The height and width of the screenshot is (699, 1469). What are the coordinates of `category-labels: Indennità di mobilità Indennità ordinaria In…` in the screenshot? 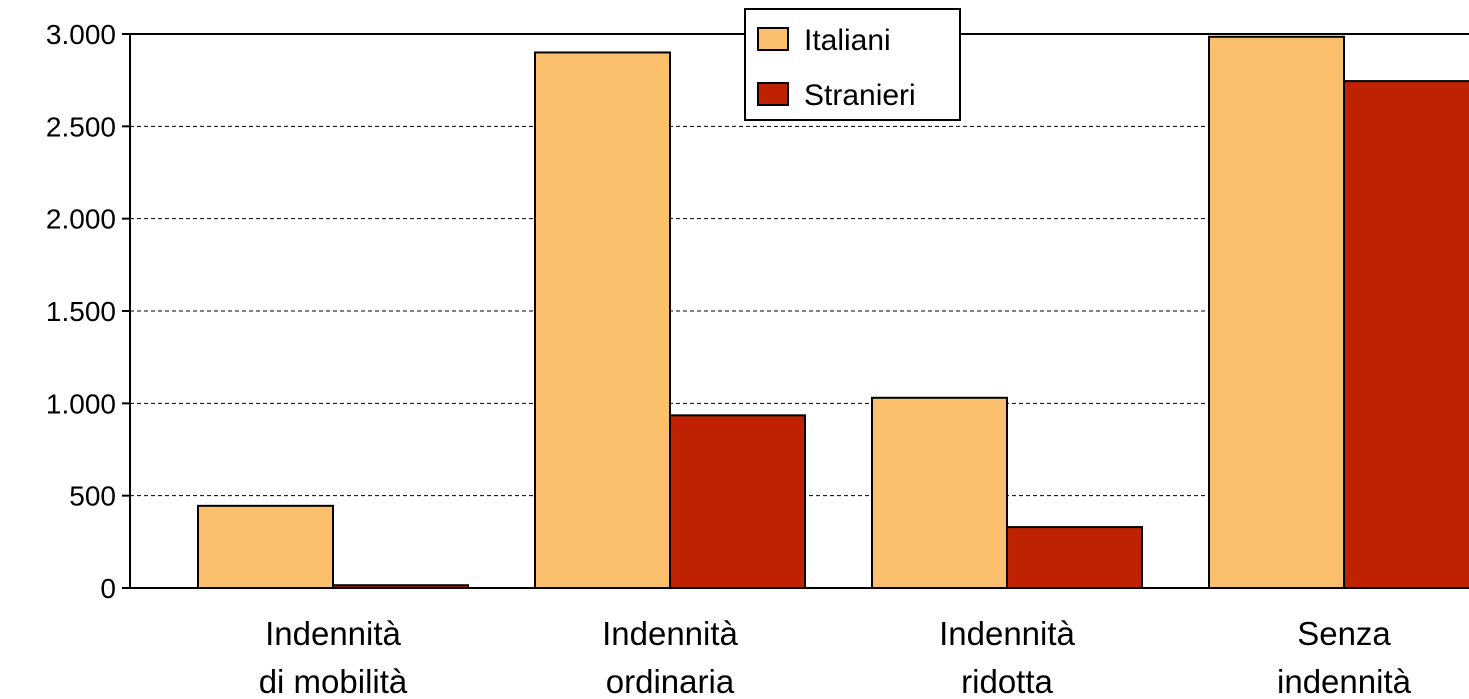 It's located at (835, 657).